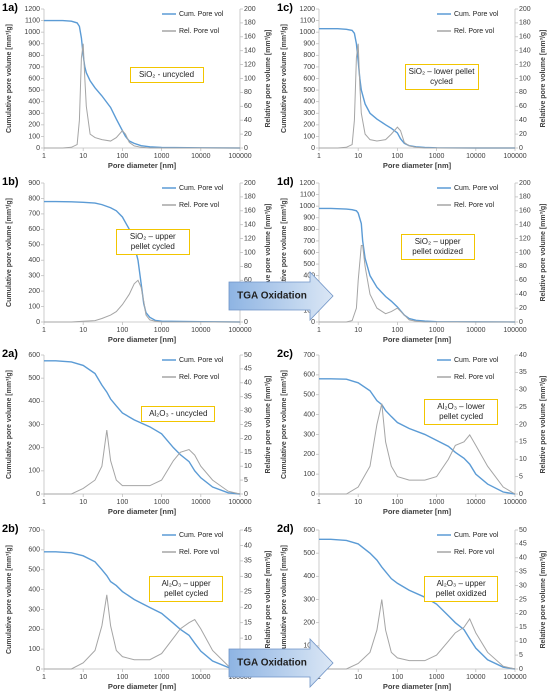 The width and height of the screenshot is (550, 695). I want to click on annotation: Al₂O₃ – upper pellet oxidized, so click(461, 589).